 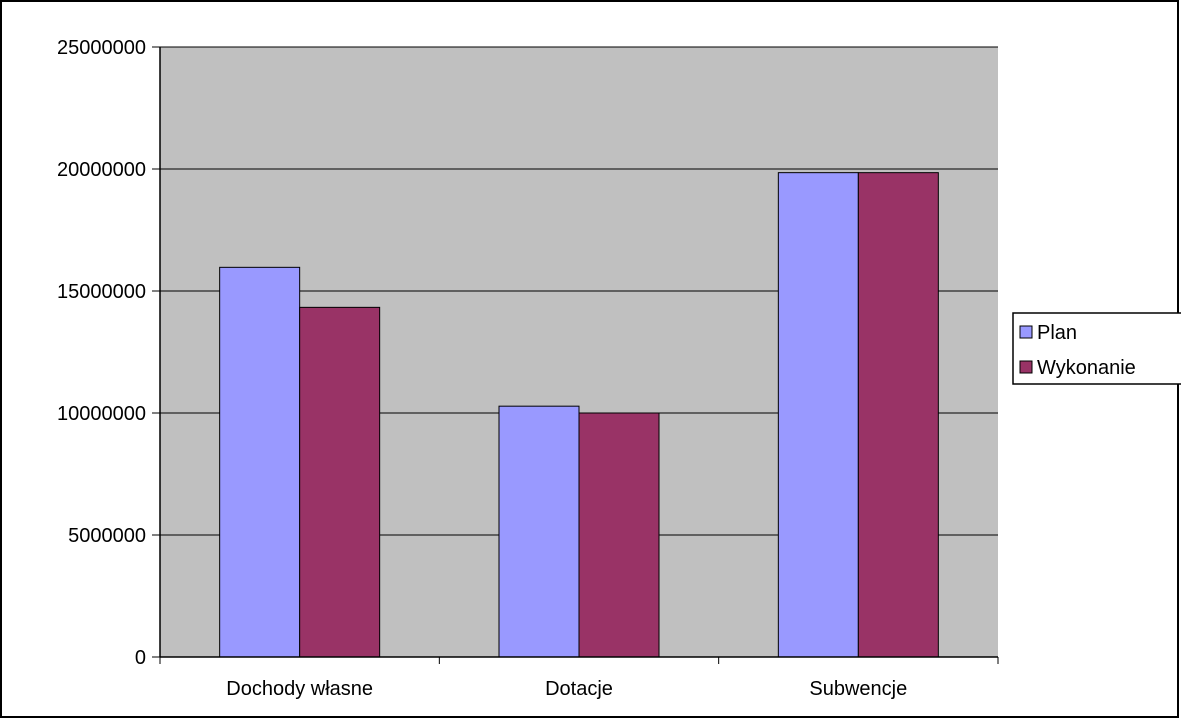 What do you see at coordinates (299, 689) in the screenshot?
I see `x-category-label: Dochody własne` at bounding box center [299, 689].